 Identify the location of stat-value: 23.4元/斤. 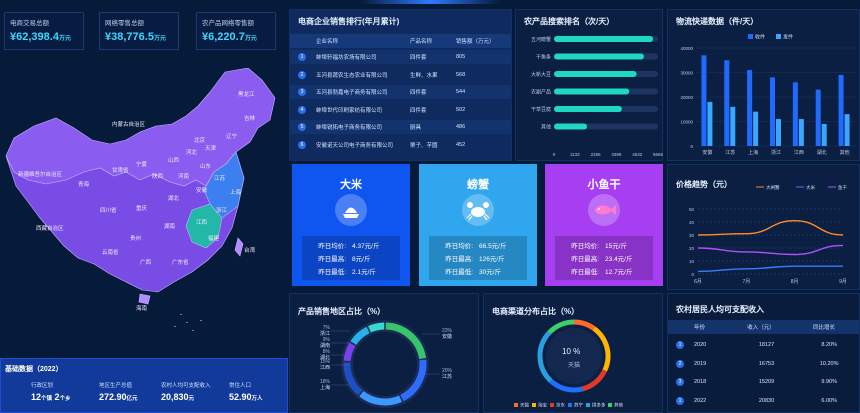
(619, 259).